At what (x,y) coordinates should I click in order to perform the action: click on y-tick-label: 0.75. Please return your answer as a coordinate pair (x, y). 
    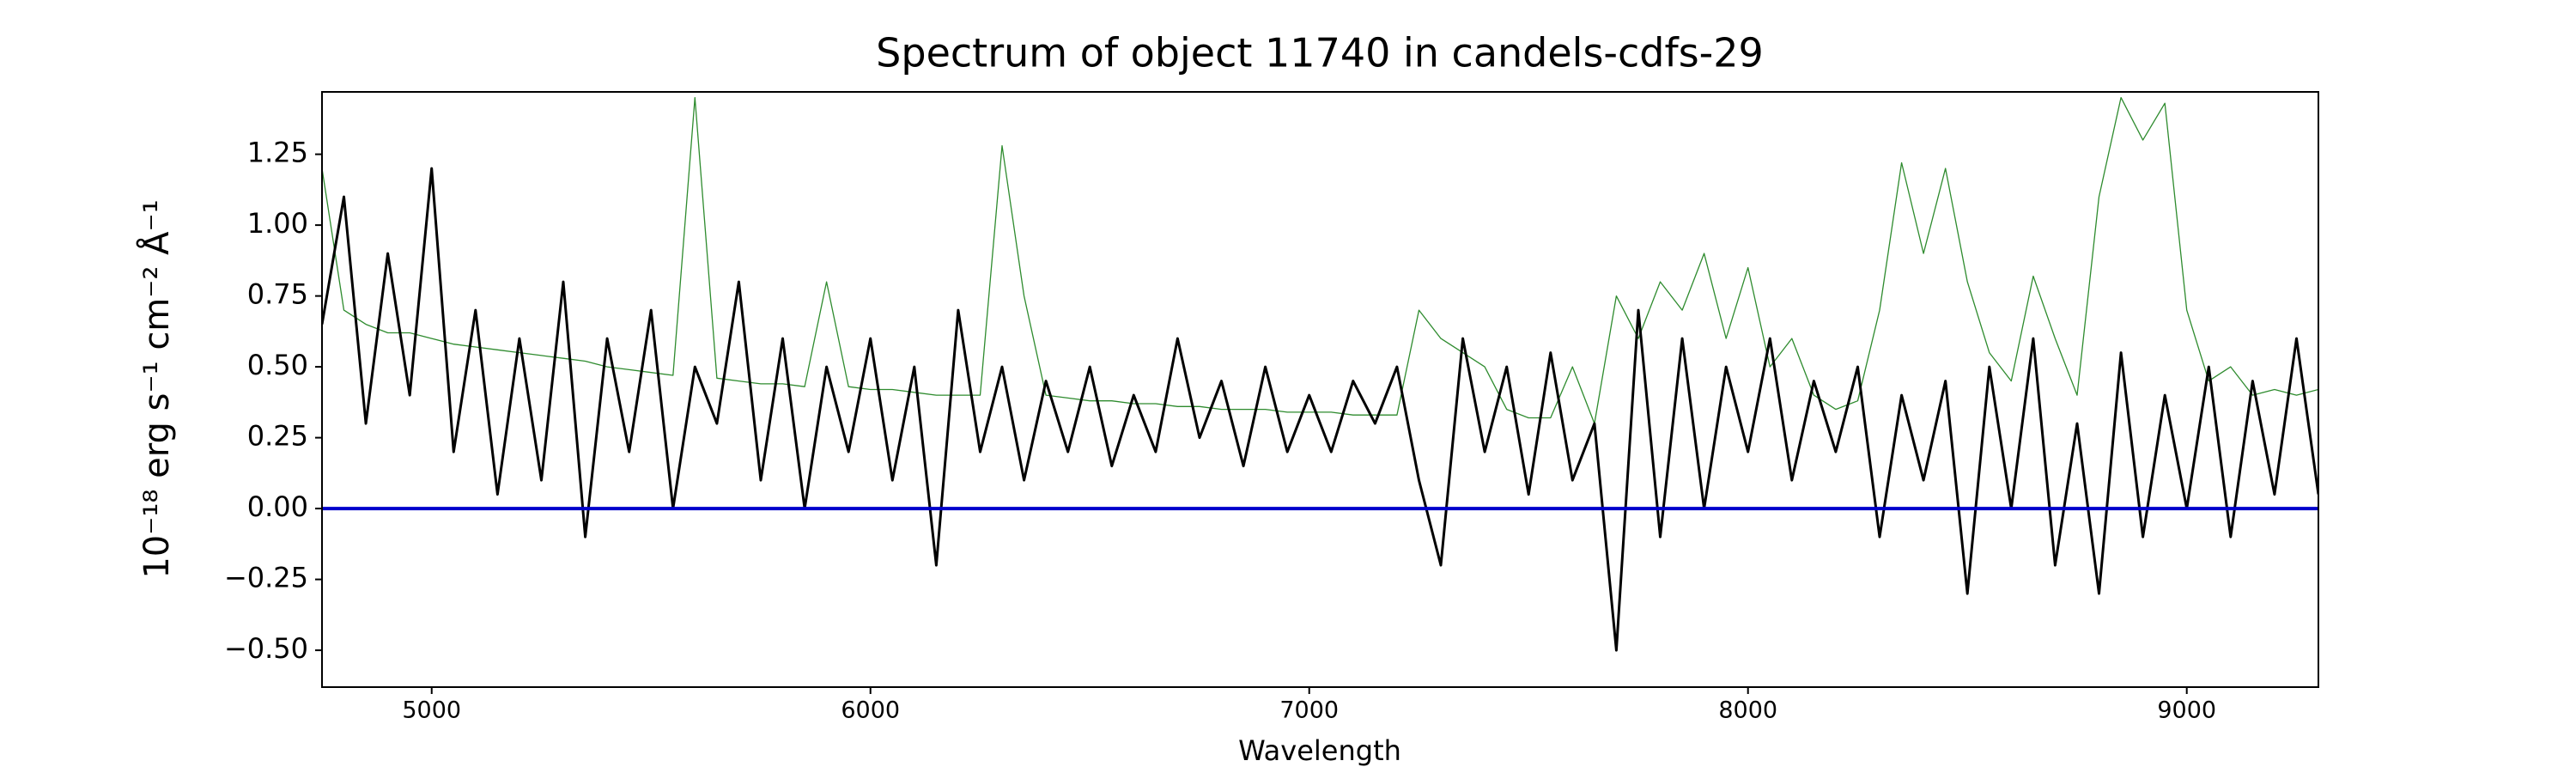
    Looking at the image, I should click on (278, 294).